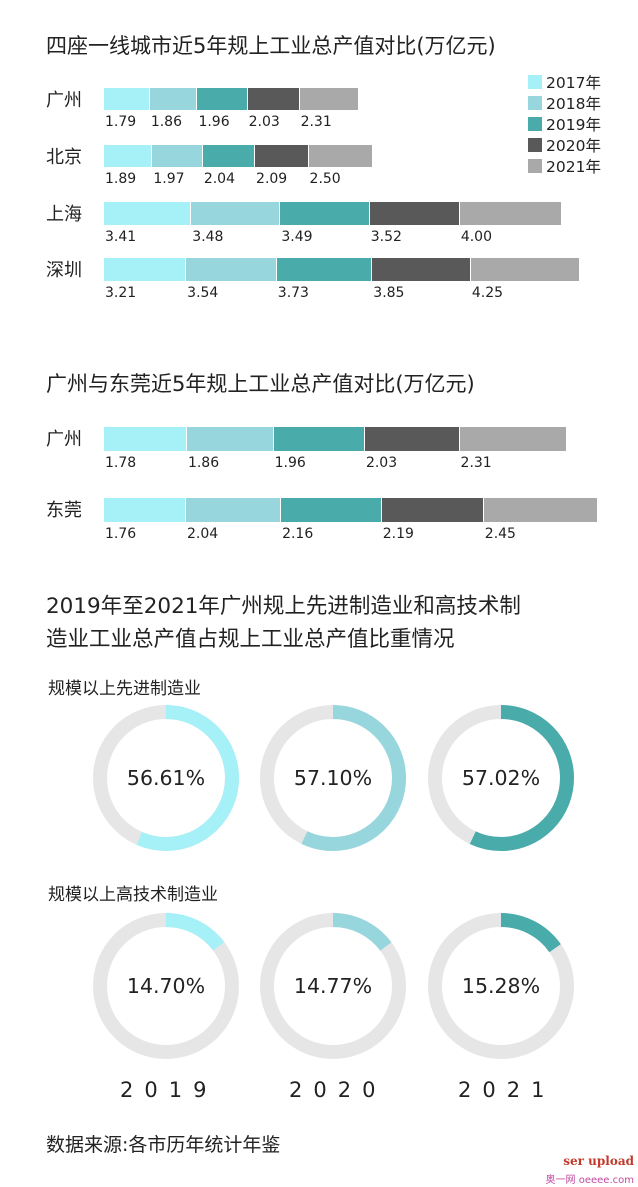  What do you see at coordinates (389, 293) in the screenshot?
I see `chart1-value-label: 3.85` at bounding box center [389, 293].